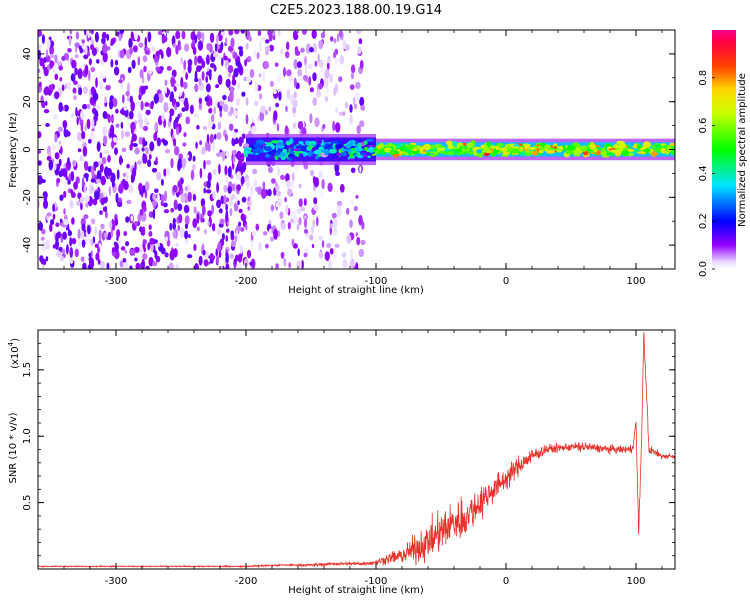 This screenshot has width=750, height=600. What do you see at coordinates (703, 173) in the screenshot?
I see `colorbar-tick-label: 0.4` at bounding box center [703, 173].